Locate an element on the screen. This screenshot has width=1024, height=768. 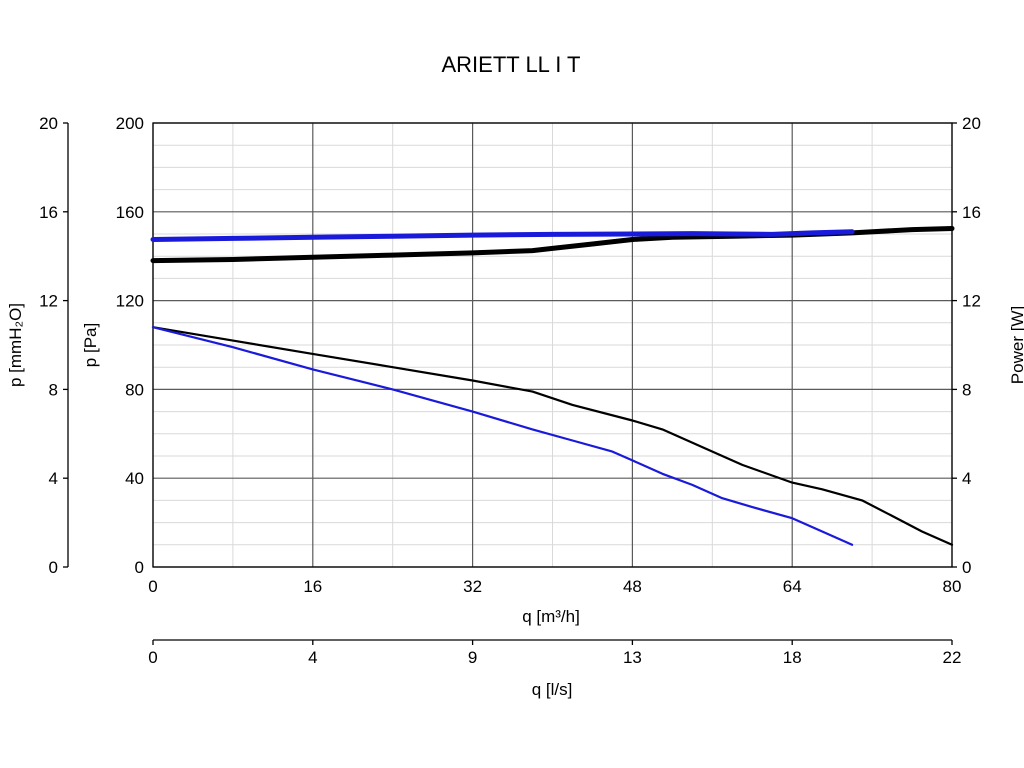
x2-tick-label: 22 is located at coordinates (952, 657).